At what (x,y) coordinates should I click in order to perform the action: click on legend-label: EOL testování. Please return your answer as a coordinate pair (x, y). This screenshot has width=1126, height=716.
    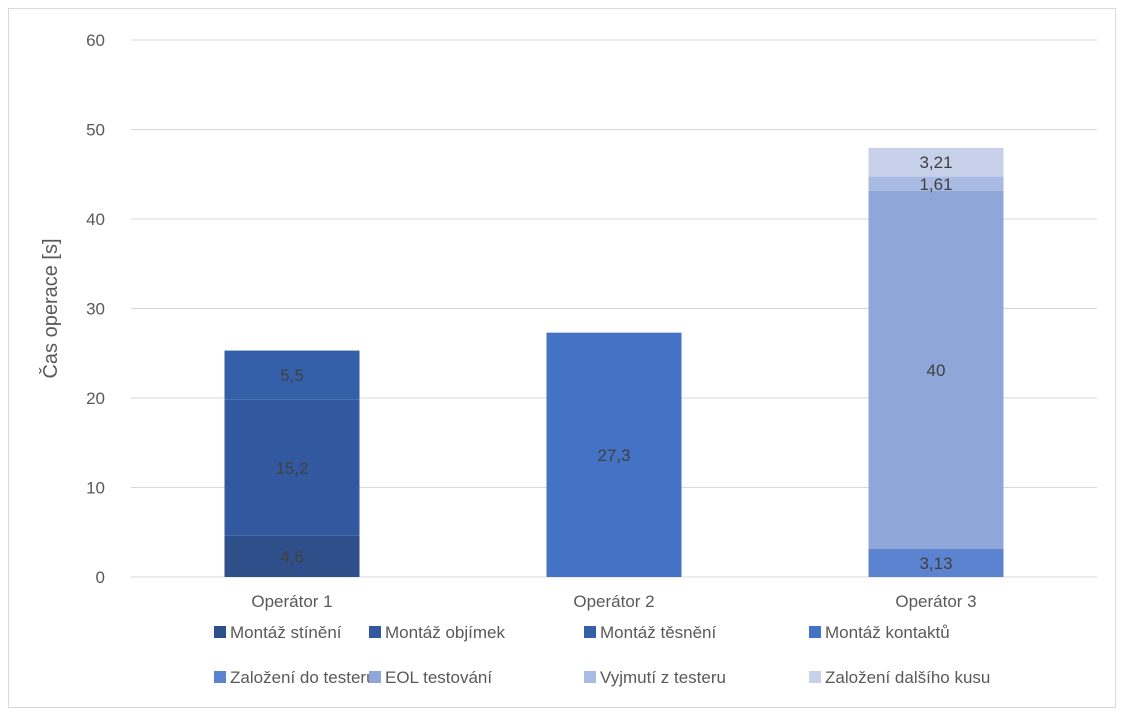
    Looking at the image, I should click on (438, 677).